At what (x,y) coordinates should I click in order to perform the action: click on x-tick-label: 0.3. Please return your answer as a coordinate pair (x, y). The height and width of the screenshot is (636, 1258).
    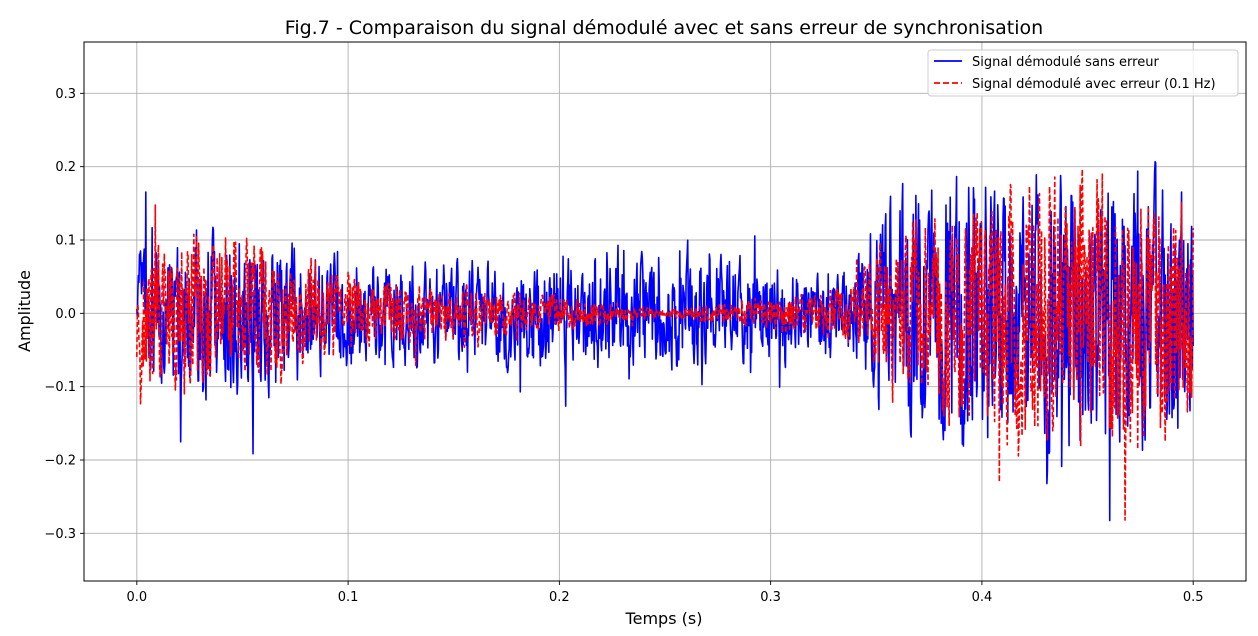
    Looking at the image, I should click on (770, 597).